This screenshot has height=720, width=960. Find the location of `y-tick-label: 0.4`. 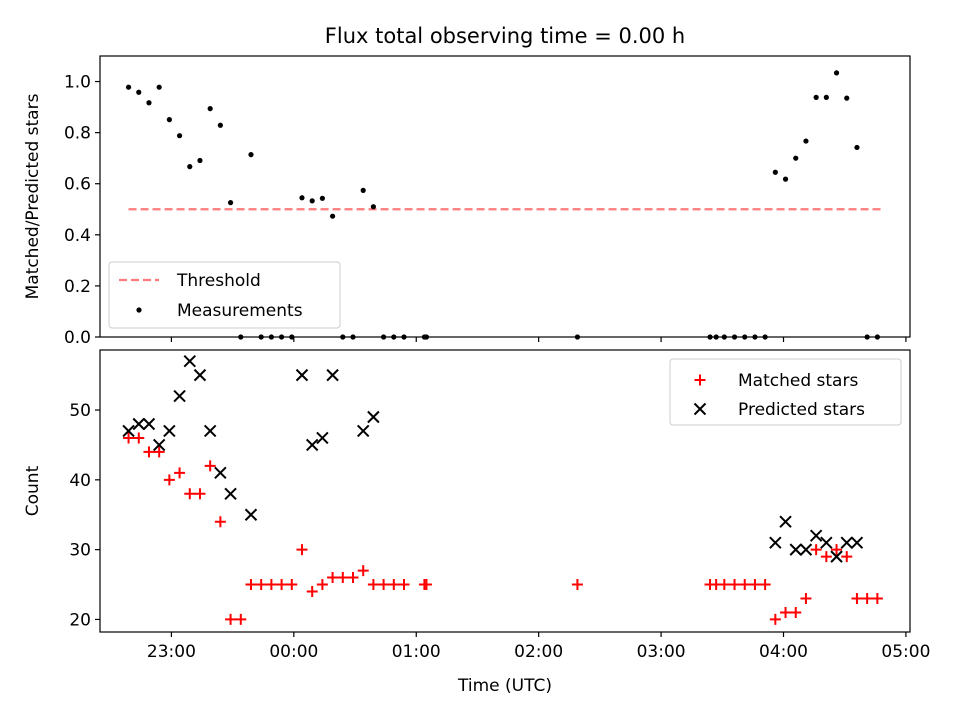

y-tick-label: 0.4 is located at coordinates (77, 236).